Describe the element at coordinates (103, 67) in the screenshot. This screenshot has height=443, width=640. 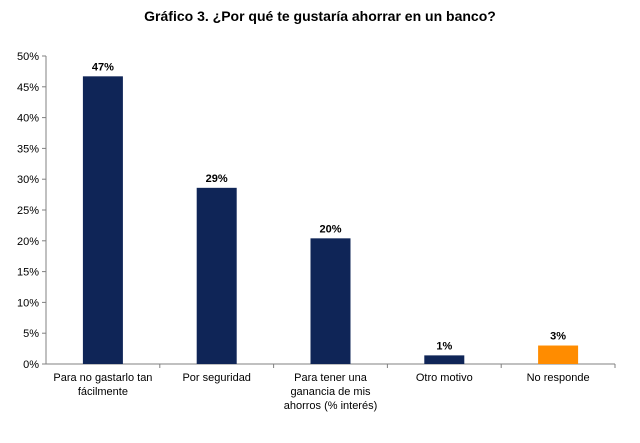
I see `data-label: 47%` at that location.